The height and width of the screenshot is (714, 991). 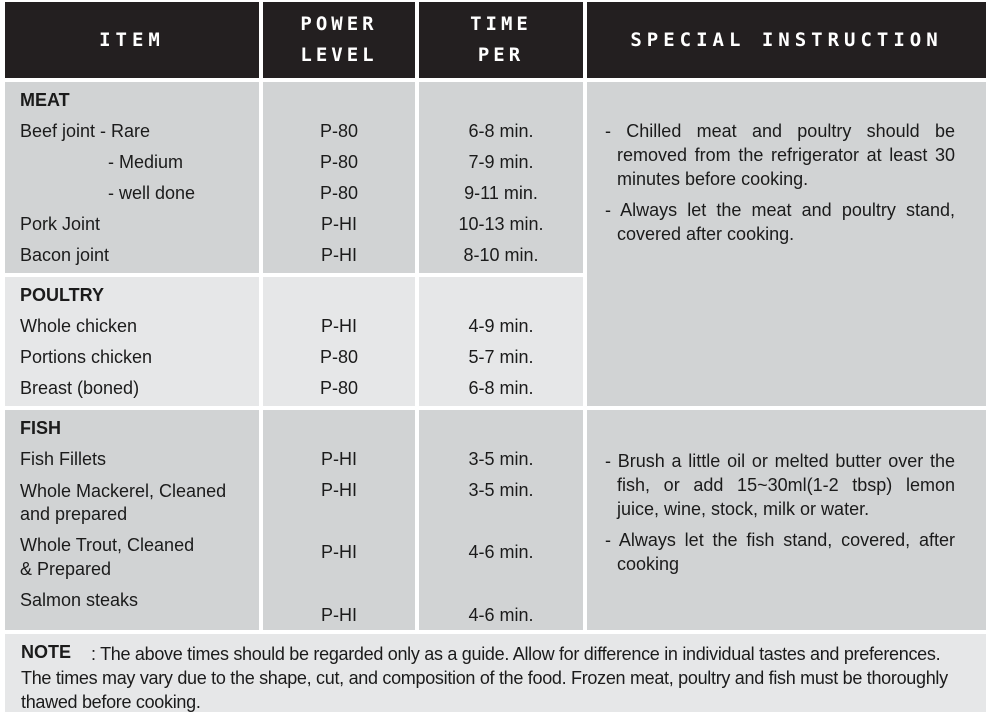 I want to click on section-title-meat: MEAT, so click(x=45, y=100).